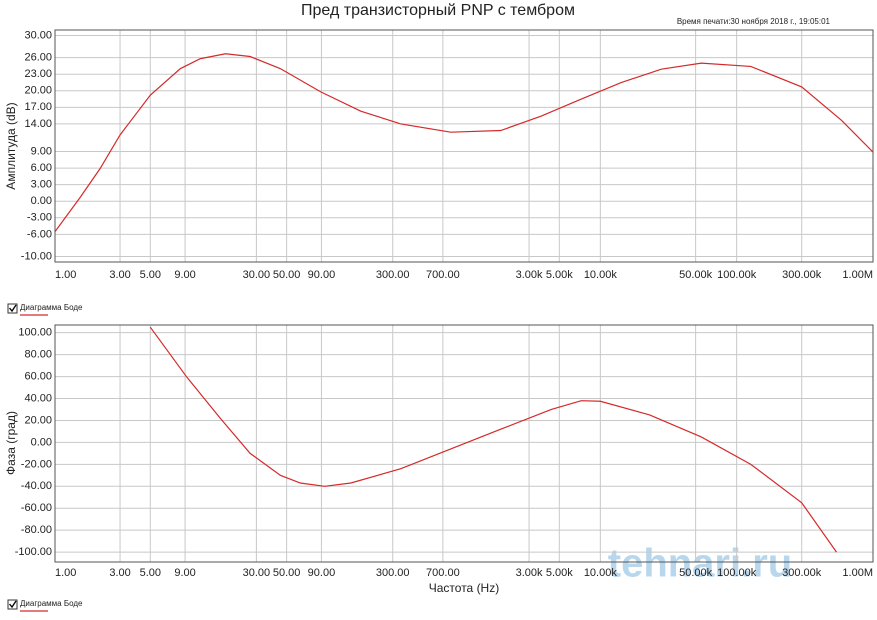 Image resolution: width=877 pixels, height=620 pixels. What do you see at coordinates (36, 530) in the screenshot?
I see `y-tick-label: -80.00` at bounding box center [36, 530].